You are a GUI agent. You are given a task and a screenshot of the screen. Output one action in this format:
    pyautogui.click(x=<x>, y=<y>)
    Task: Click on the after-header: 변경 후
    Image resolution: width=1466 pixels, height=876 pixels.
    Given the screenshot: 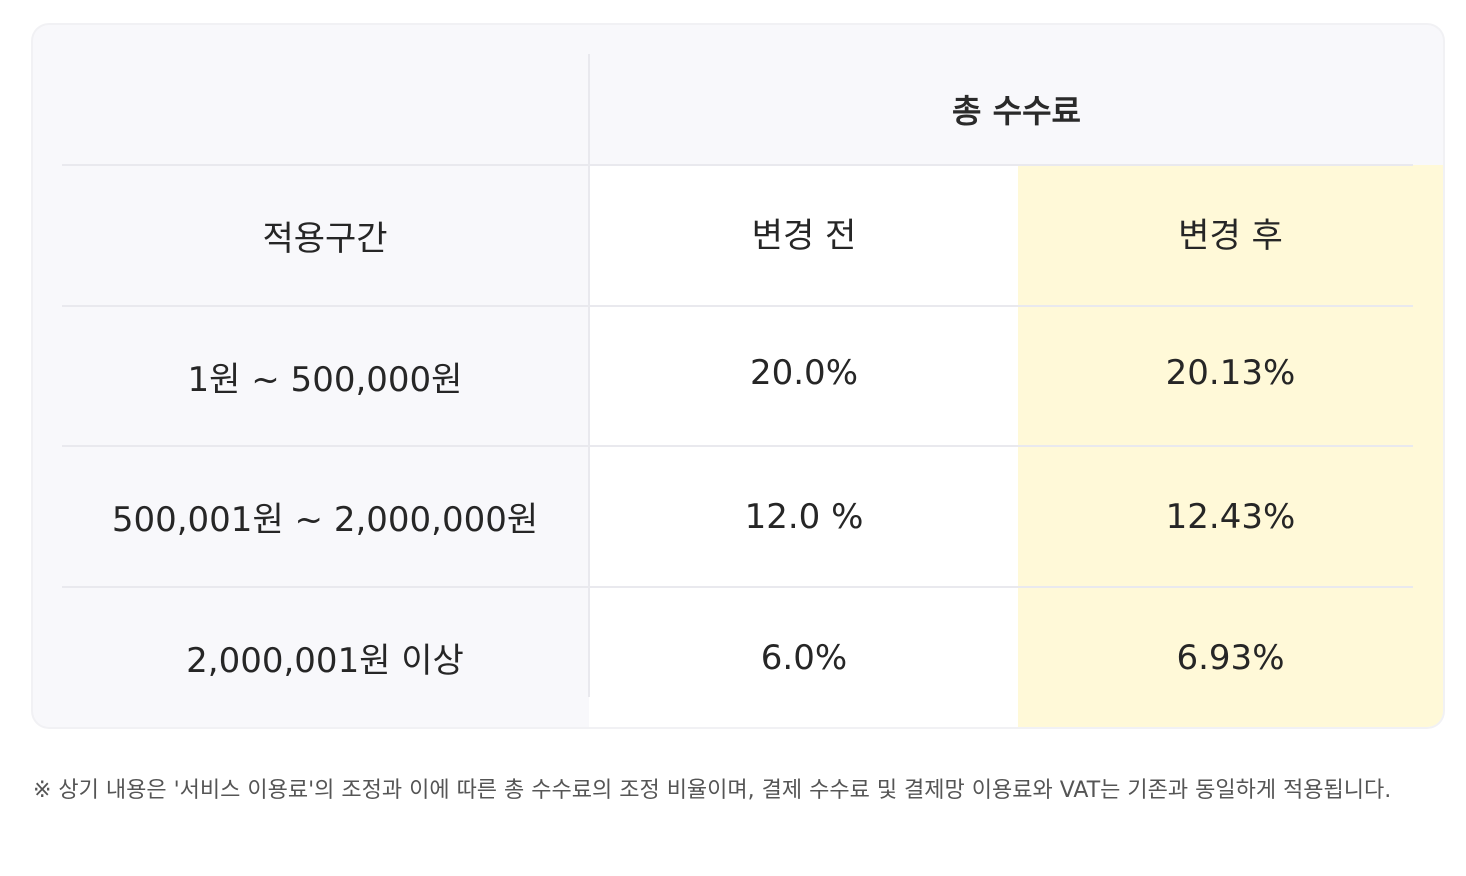 What is the action you would take?
    pyautogui.click(x=1230, y=235)
    